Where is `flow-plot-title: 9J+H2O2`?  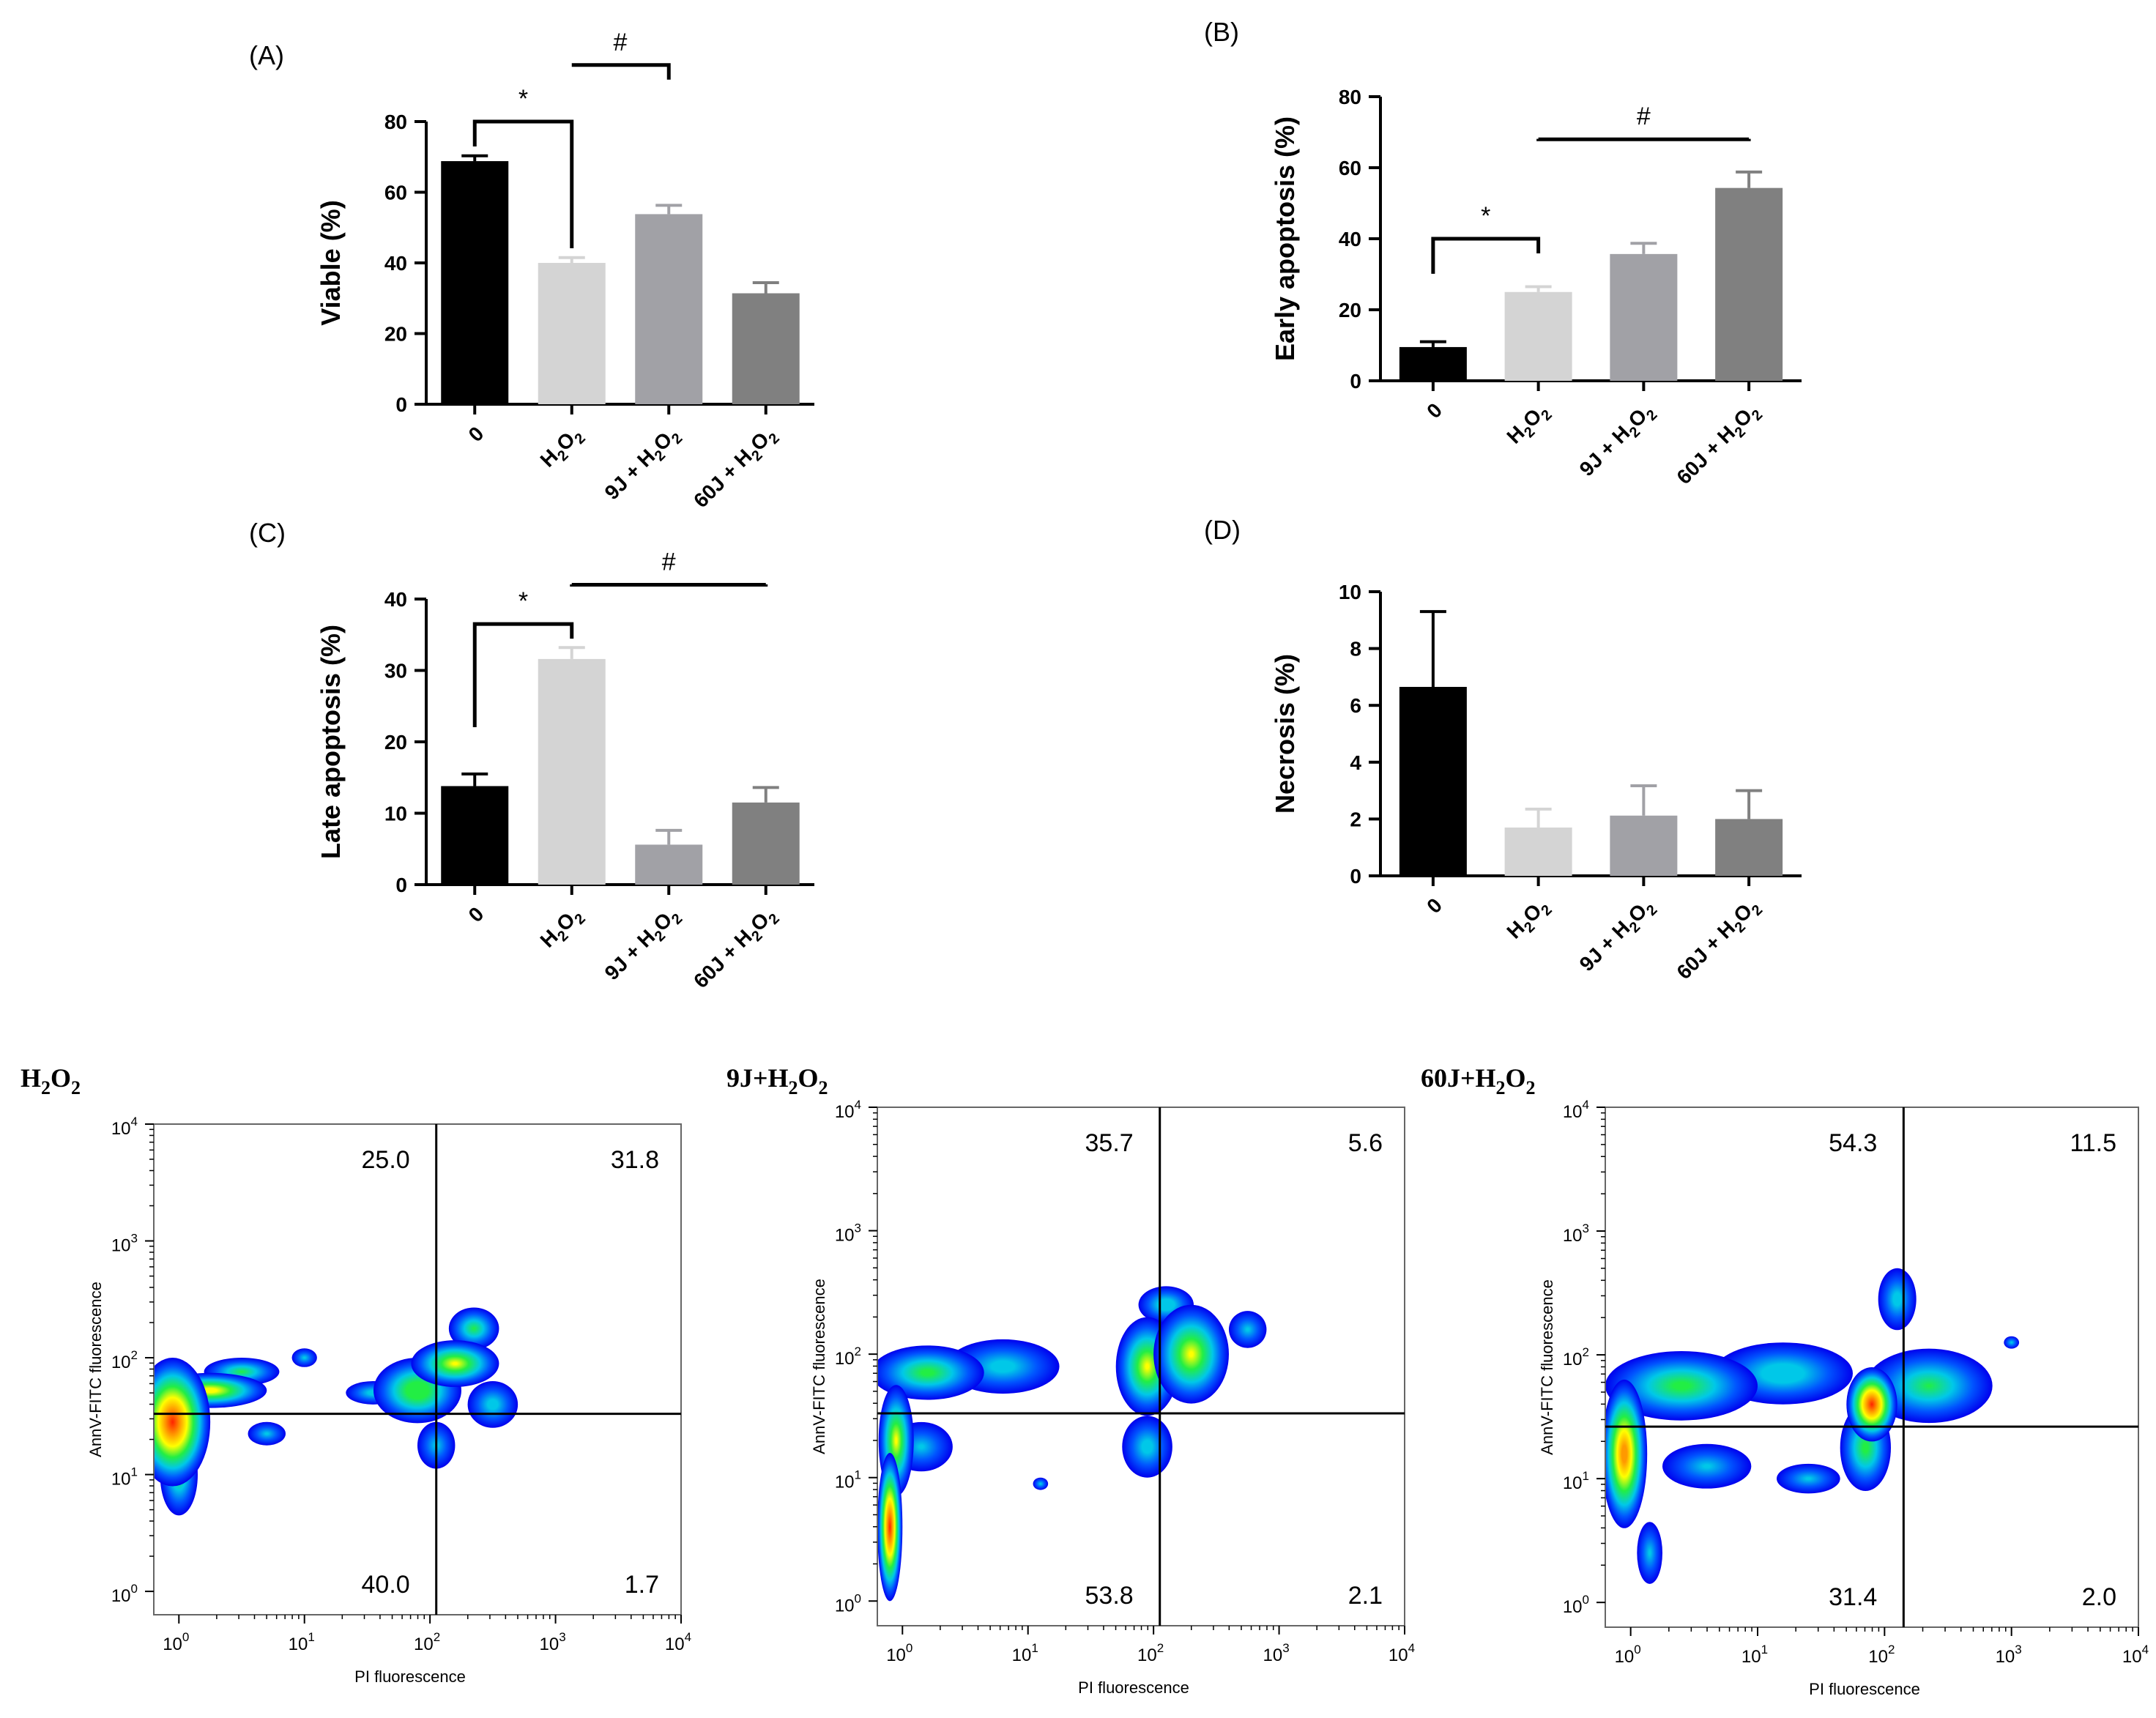 flow-plot-title: 9J+H2O2 is located at coordinates (777, 1081).